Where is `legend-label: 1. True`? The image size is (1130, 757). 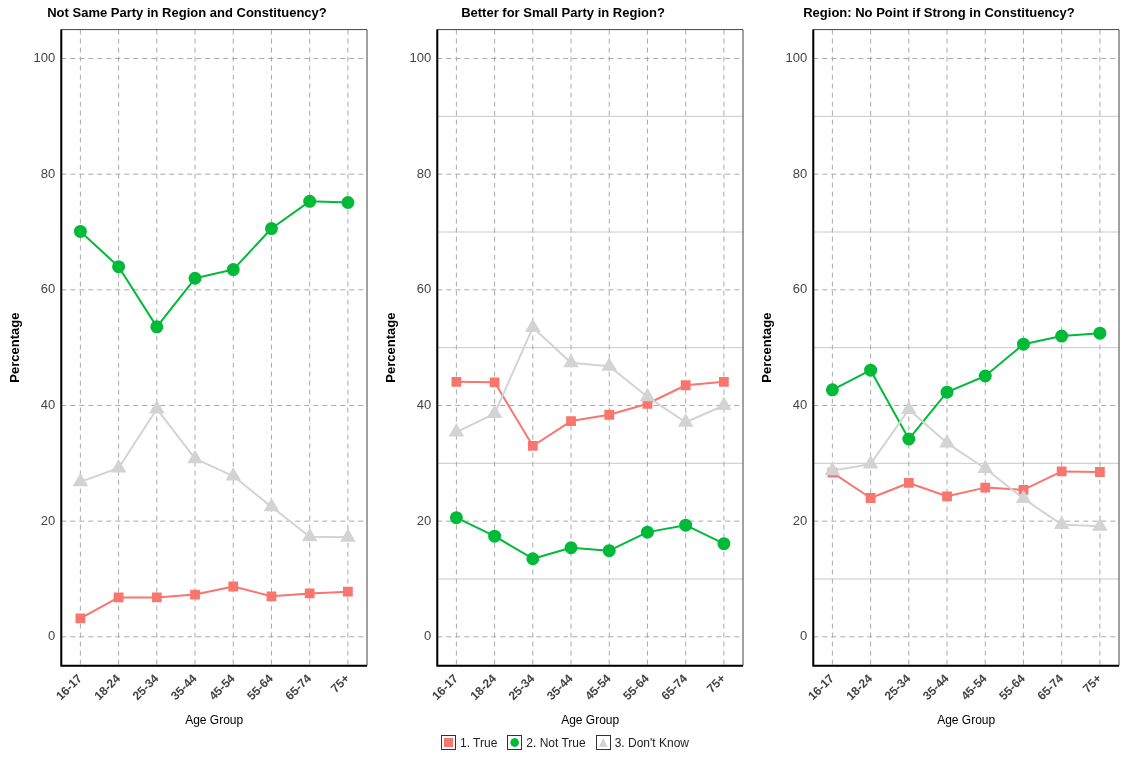
legend-label: 1. True is located at coordinates (478, 742).